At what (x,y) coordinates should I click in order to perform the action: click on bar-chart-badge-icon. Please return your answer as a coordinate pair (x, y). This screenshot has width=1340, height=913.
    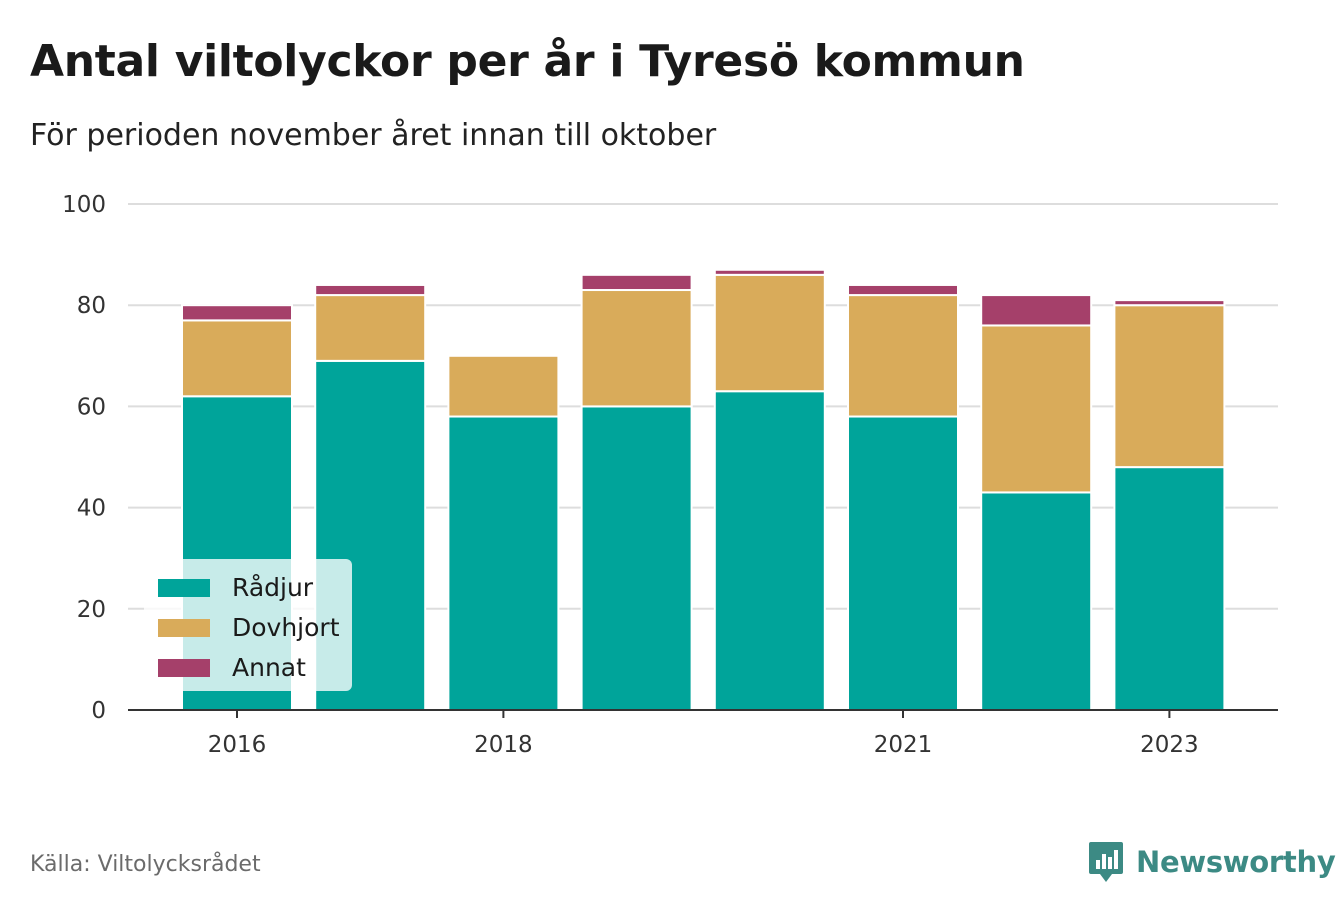
    Looking at the image, I should click on (1106, 862).